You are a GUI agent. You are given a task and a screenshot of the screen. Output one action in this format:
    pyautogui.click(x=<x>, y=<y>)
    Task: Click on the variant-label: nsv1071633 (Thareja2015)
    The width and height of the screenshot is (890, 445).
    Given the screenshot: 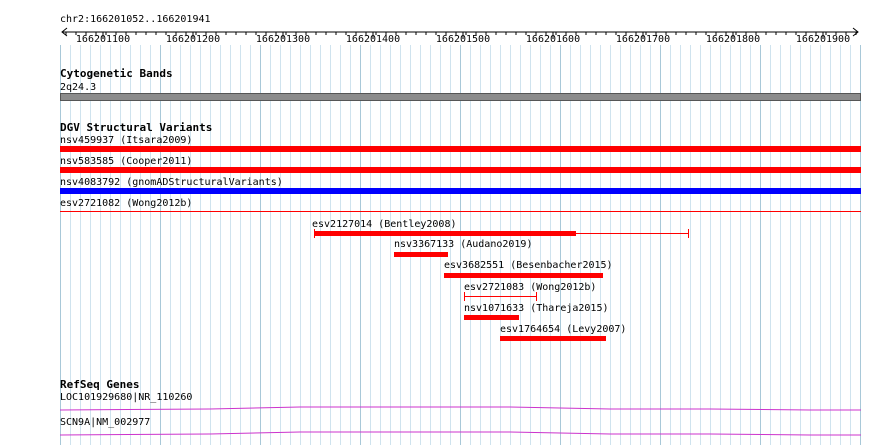 What is the action you would take?
    pyautogui.click(x=536, y=308)
    